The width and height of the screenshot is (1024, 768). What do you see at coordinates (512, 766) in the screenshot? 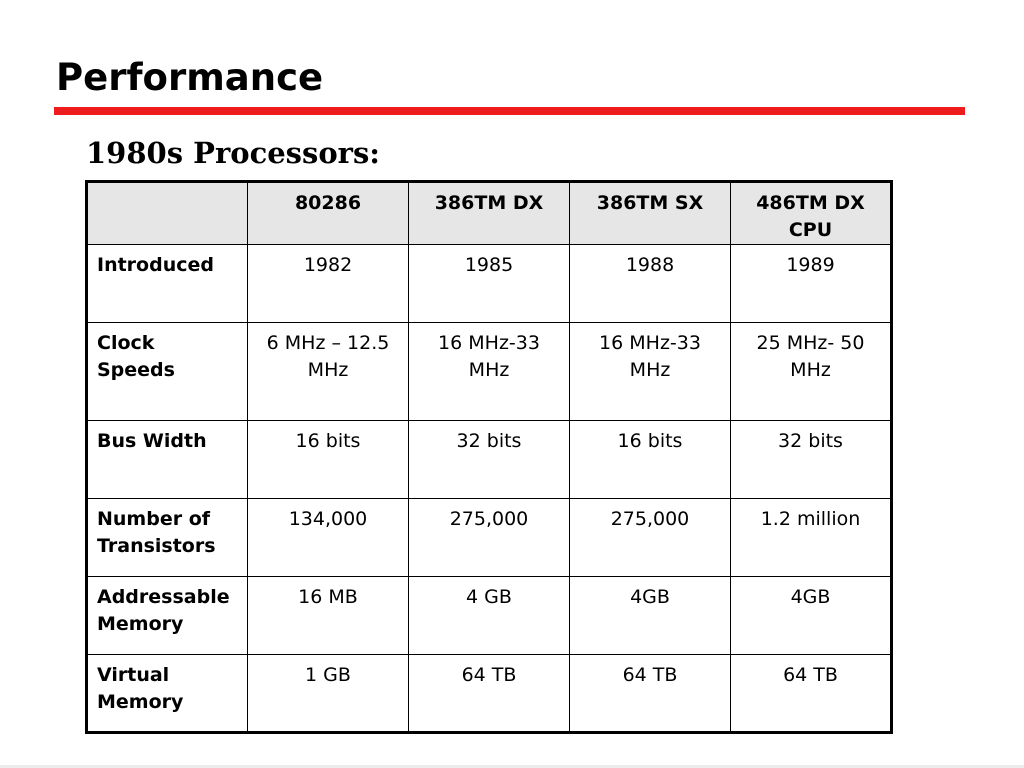
I see `footer-divider` at bounding box center [512, 766].